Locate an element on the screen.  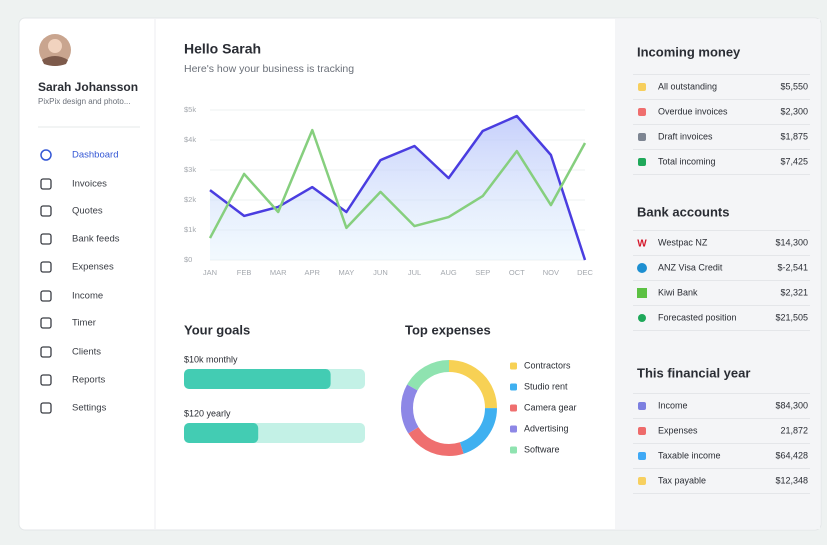
nav-item: Timer is located at coordinates (84, 323).